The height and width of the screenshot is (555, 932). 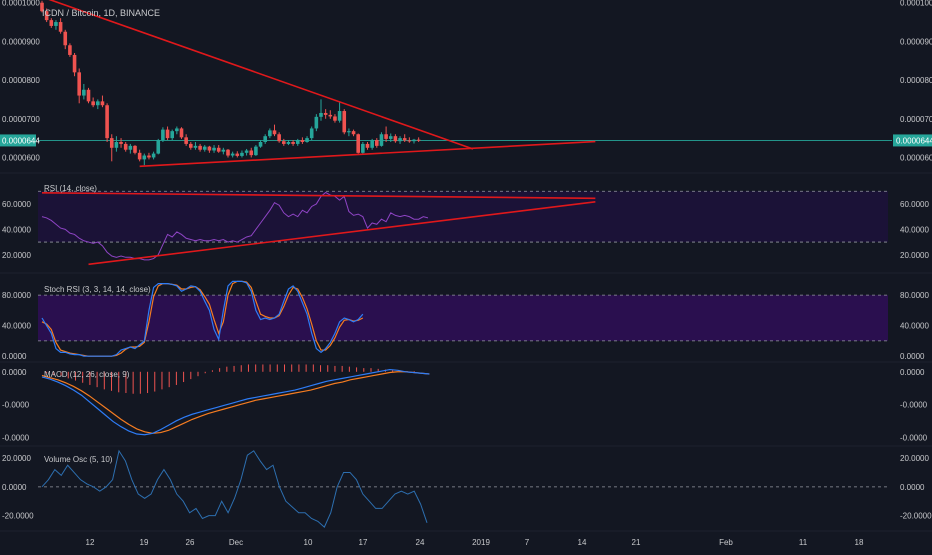 What do you see at coordinates (726, 542) in the screenshot?
I see `x-axis-tick-label: Feb` at bounding box center [726, 542].